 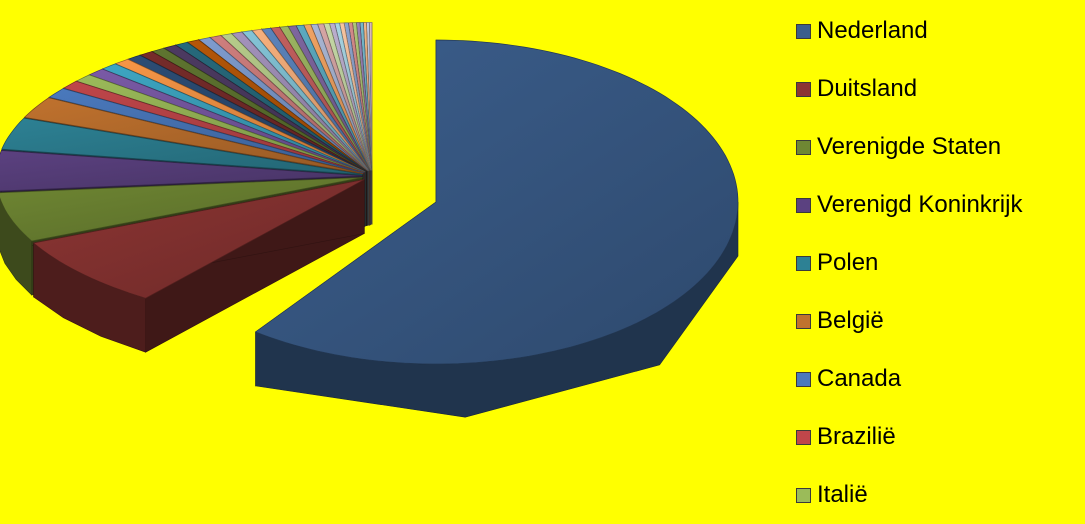 I want to click on legend-item: Polen, so click(x=940, y=263).